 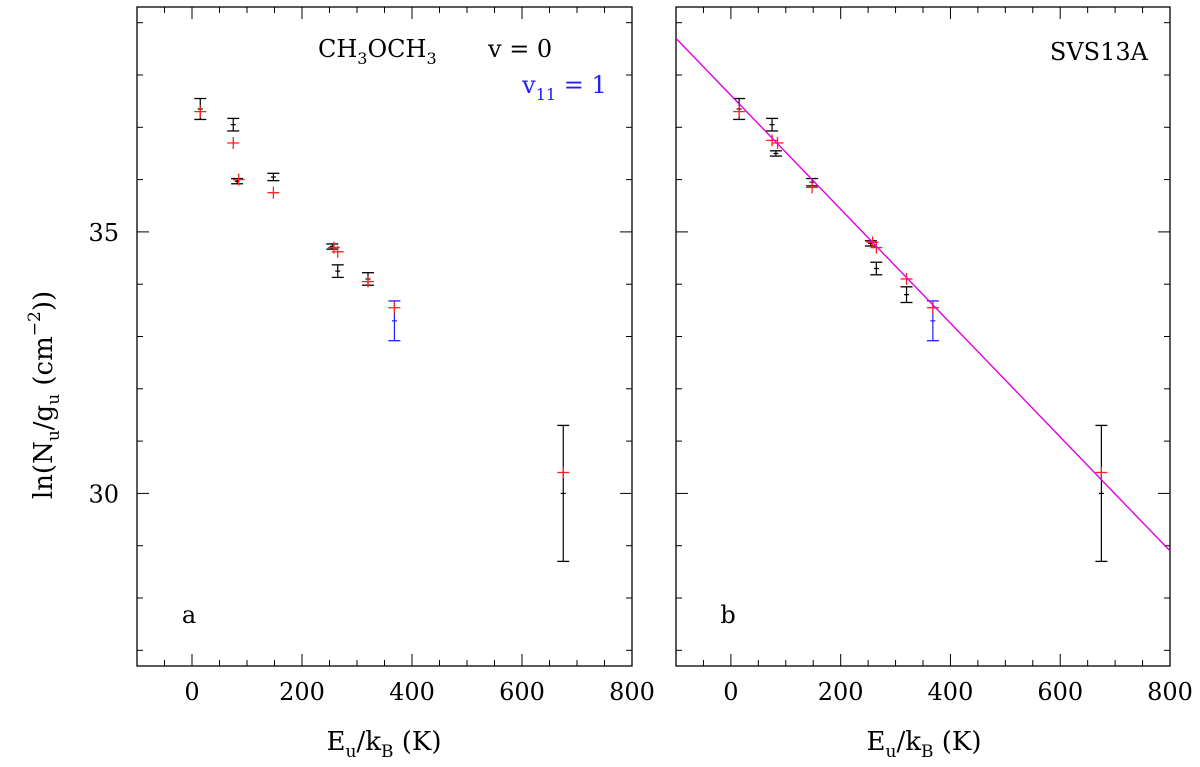 I want to click on legend-ground-state: v = 0, so click(x=519, y=49).